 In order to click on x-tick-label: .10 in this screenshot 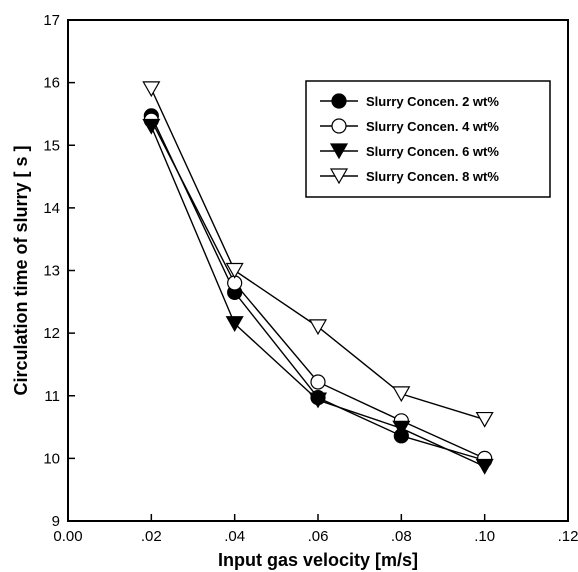, I will do `click(484, 536)`.